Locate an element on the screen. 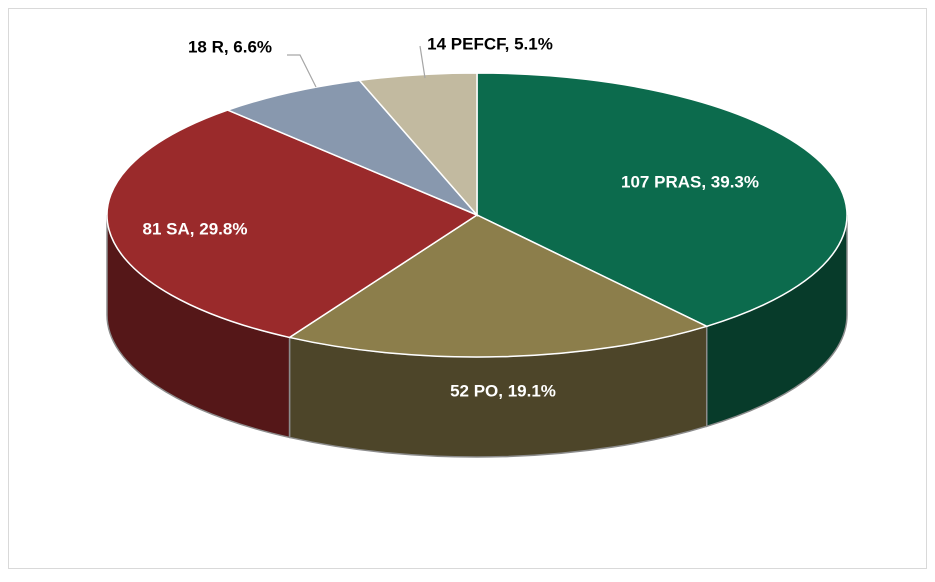 The image size is (935, 582). data-label: 14 PEFCF, 5.1% is located at coordinates (490, 43).